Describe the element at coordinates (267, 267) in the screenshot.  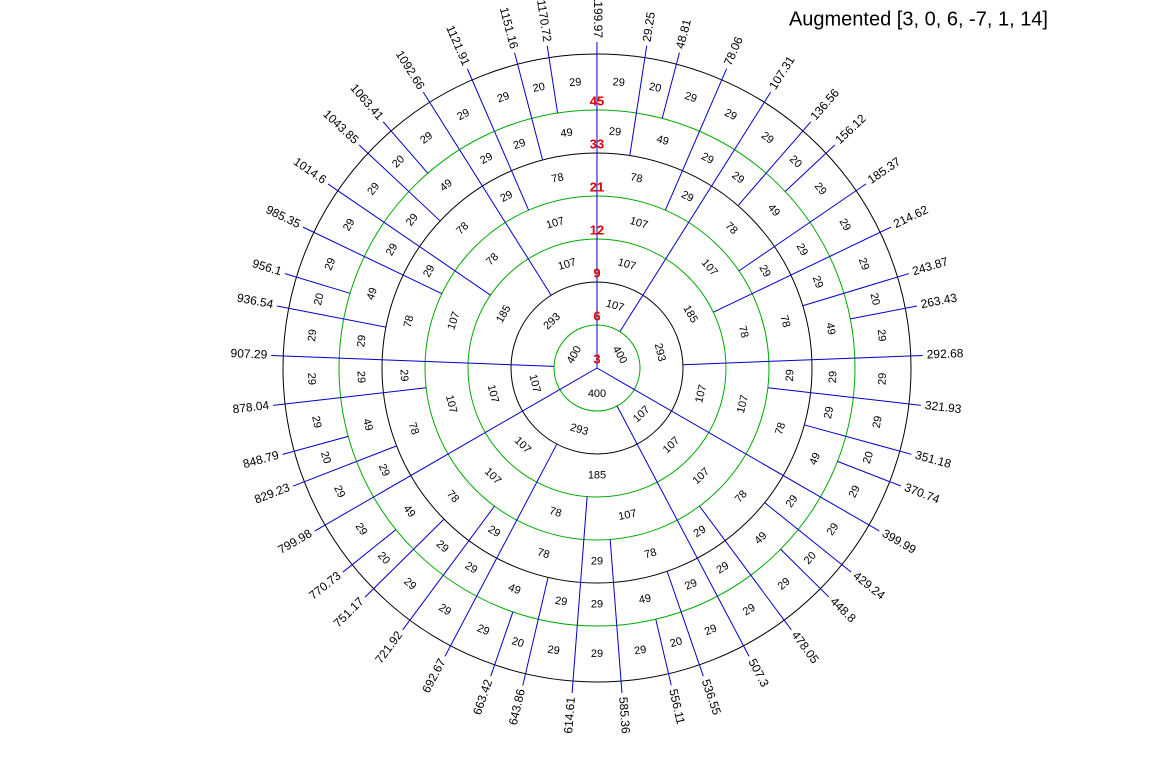
I see `spoke-label: 956.1` at that location.